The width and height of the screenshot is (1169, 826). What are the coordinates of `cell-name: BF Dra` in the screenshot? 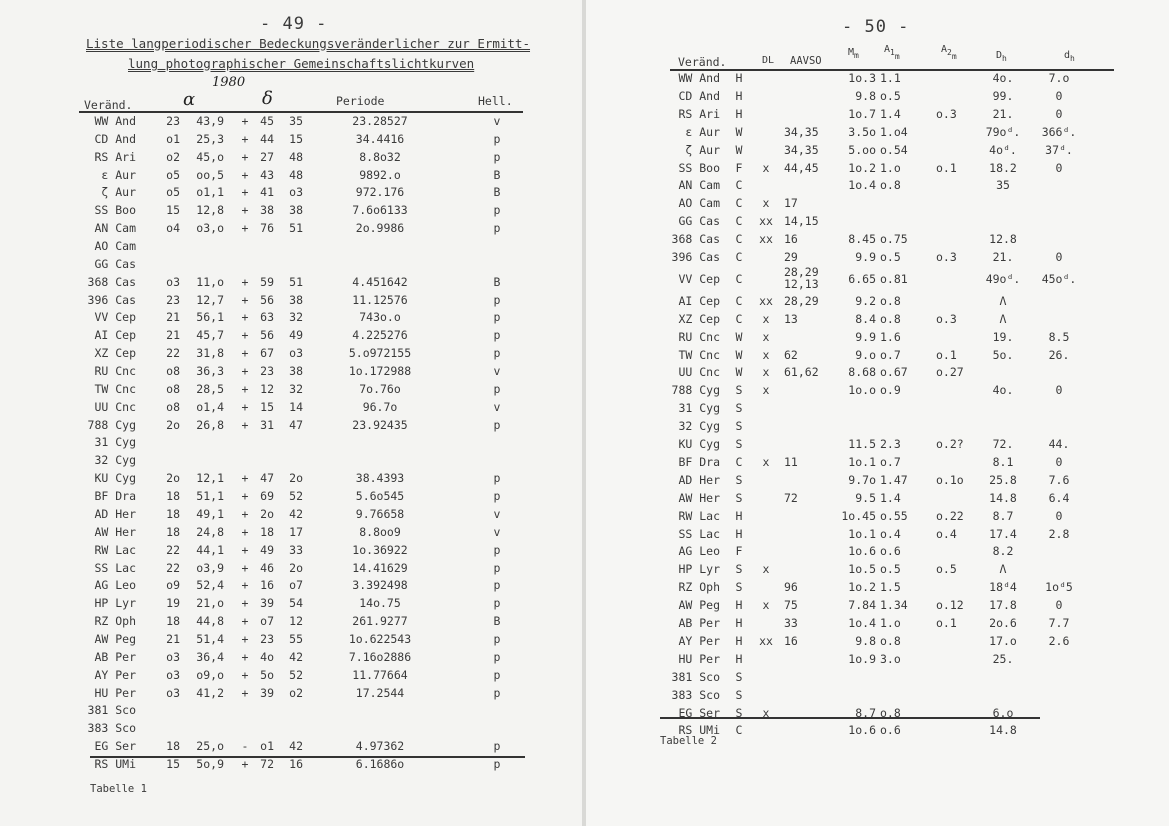 It's located at (115, 496).